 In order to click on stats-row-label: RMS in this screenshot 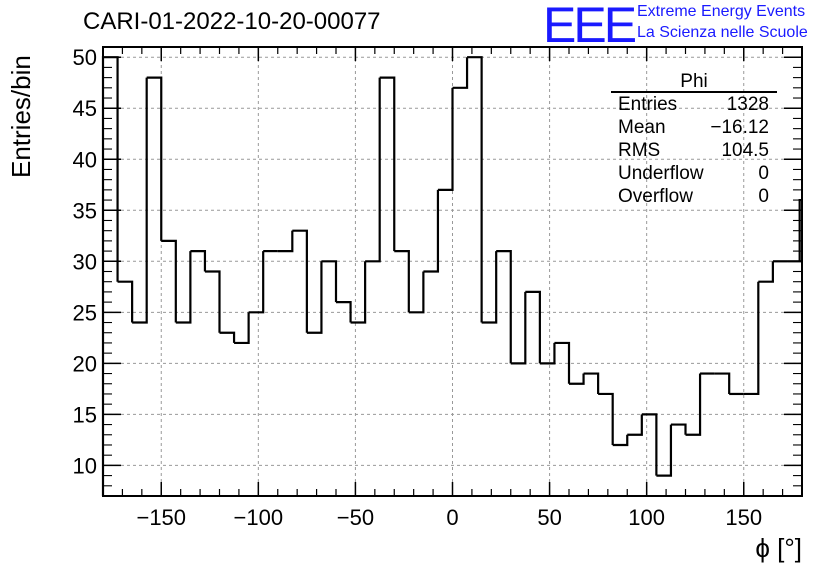, I will do `click(639, 150)`.